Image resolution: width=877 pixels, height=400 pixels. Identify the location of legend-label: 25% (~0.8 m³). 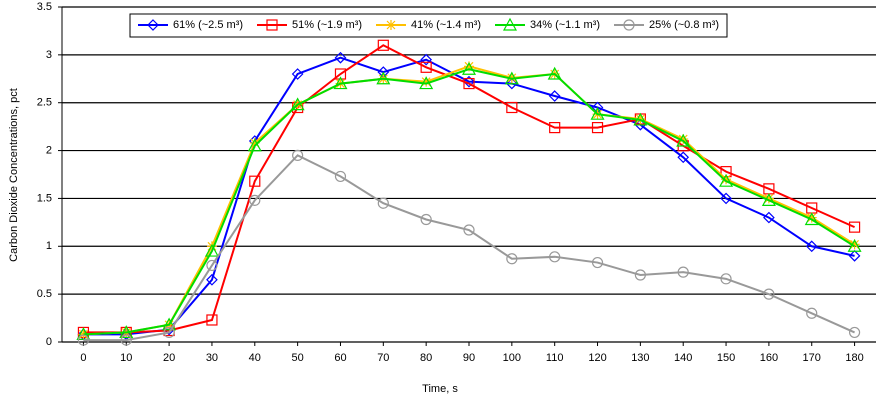
(684, 25).